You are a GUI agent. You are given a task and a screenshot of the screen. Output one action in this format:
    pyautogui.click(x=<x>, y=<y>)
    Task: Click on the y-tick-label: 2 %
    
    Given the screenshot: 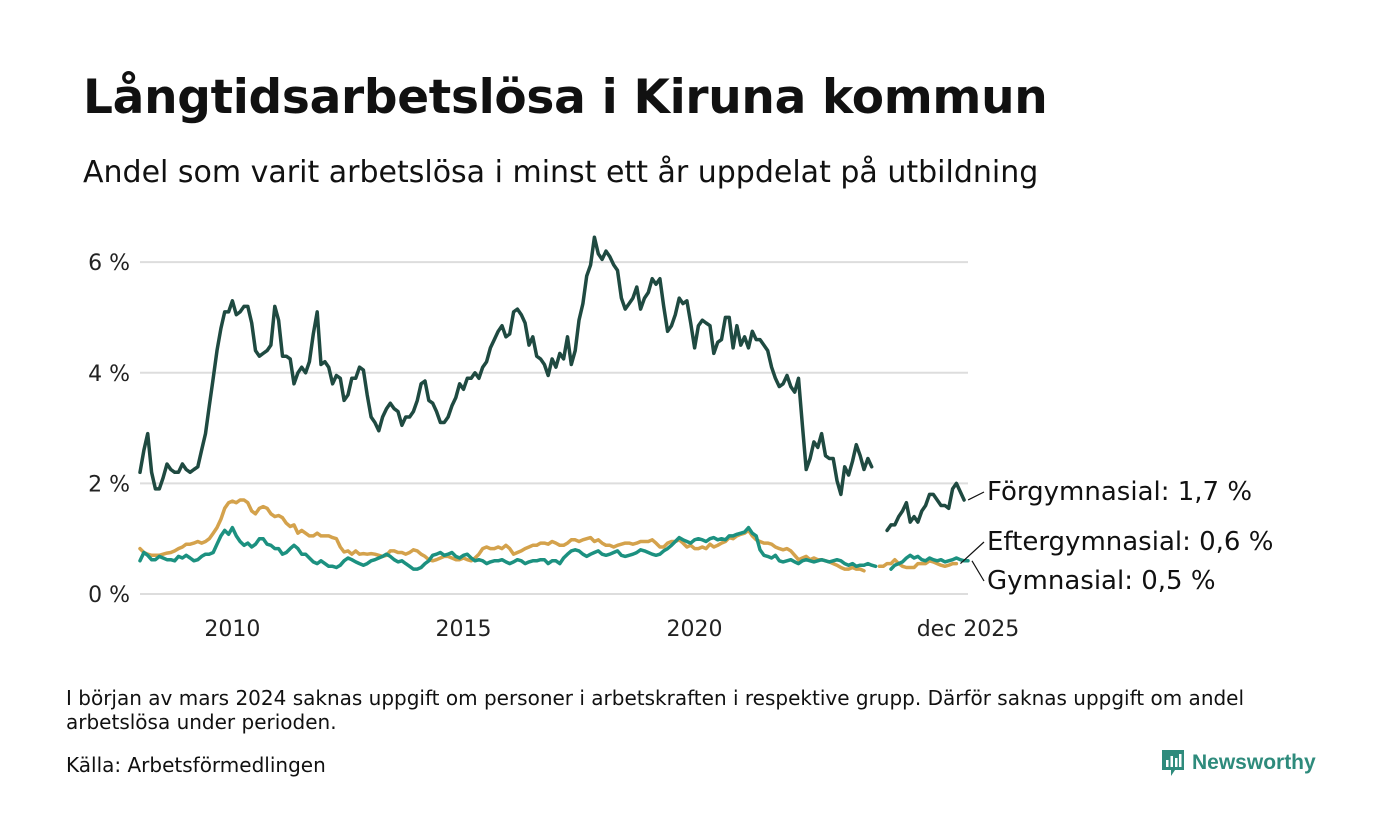 What is the action you would take?
    pyautogui.click(x=109, y=484)
    